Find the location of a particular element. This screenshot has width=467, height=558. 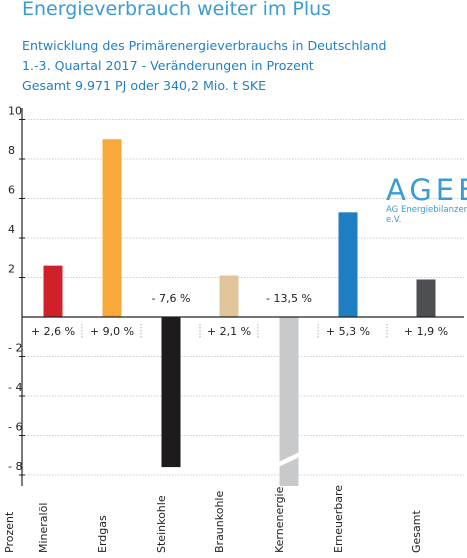

axis-break-mark is located at coordinates (289, 459).